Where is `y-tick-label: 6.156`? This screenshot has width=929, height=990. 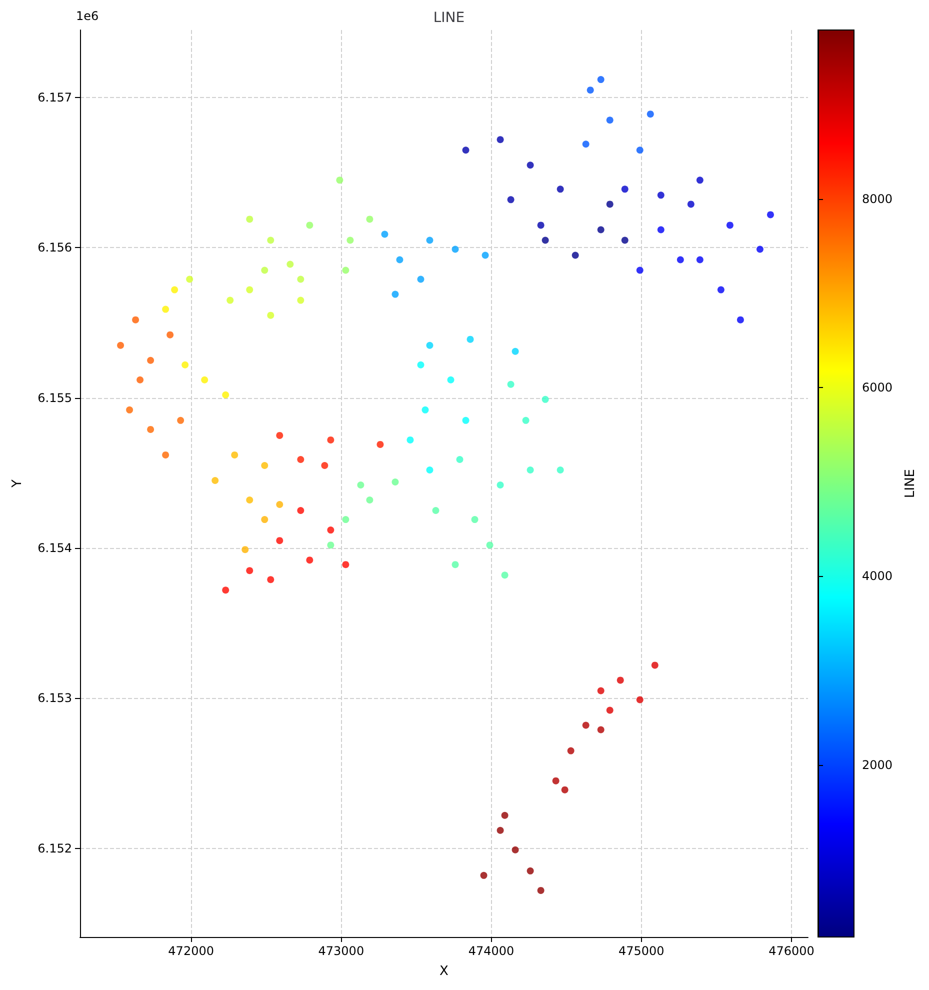 y-tick-label: 6.156 is located at coordinates (55, 247).